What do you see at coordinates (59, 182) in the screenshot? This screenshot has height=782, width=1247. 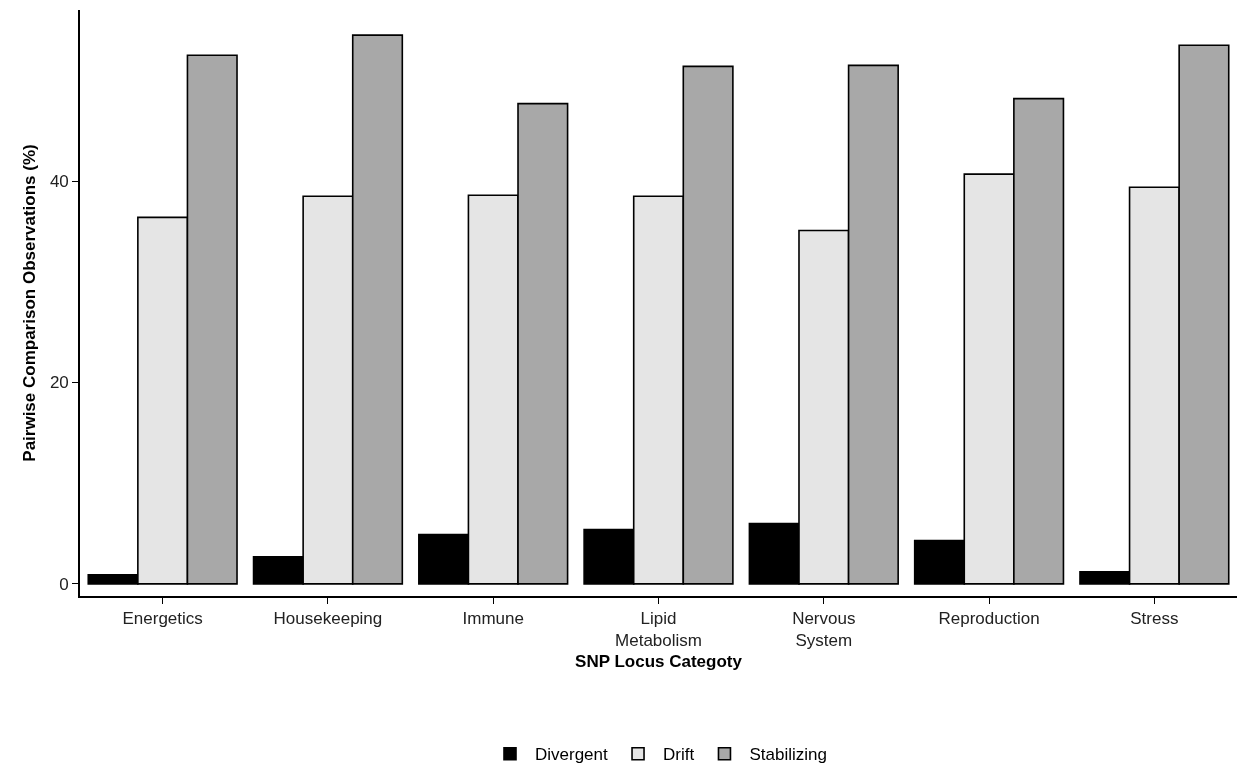 I see `y-tick-label: 40` at bounding box center [59, 182].